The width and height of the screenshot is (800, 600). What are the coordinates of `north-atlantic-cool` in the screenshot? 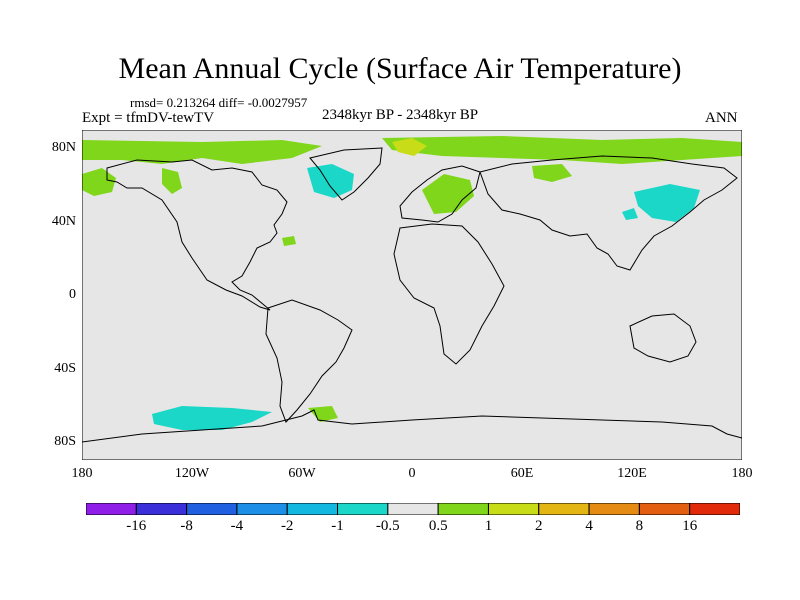 It's located at (330, 181).